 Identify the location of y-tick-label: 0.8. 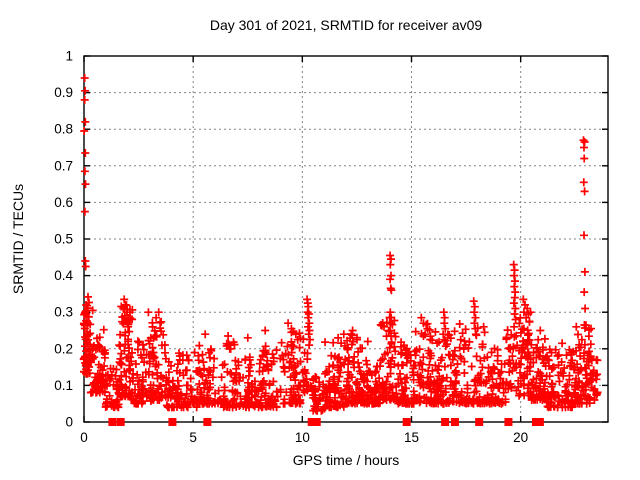
(63, 129).